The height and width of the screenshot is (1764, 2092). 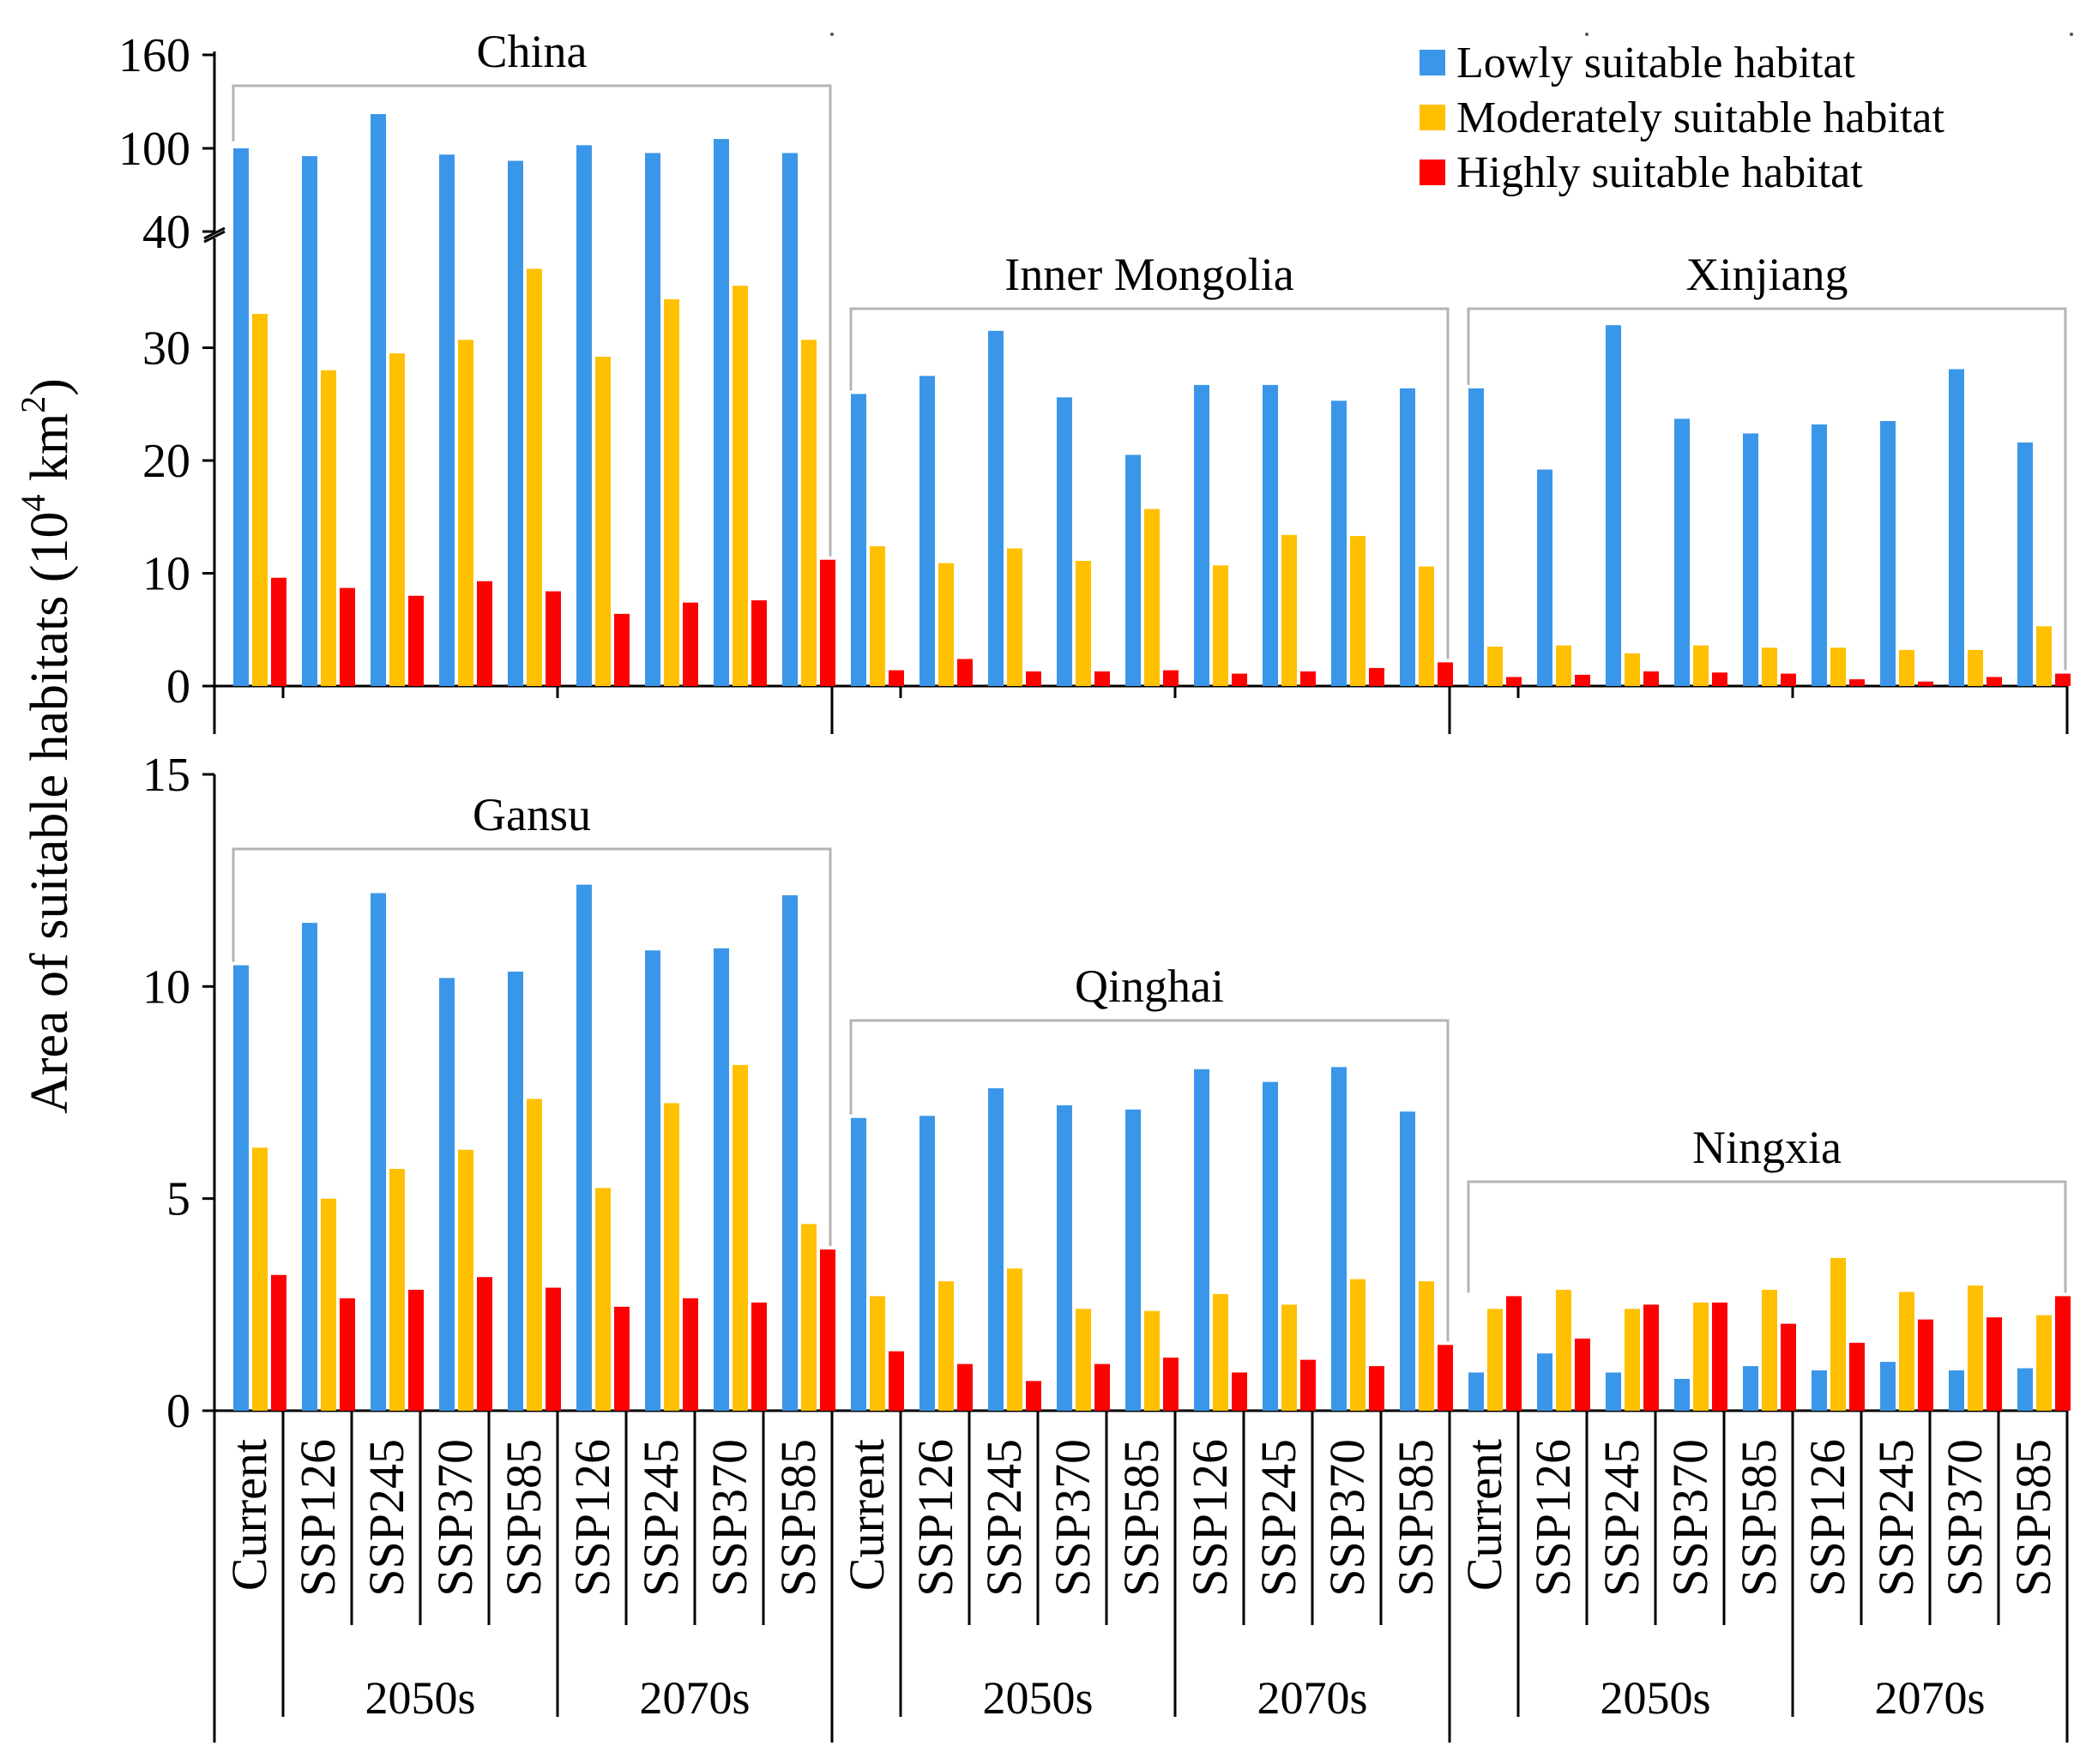 What do you see at coordinates (166, 987) in the screenshot?
I see `bottom-y-tick-label: 10` at bounding box center [166, 987].